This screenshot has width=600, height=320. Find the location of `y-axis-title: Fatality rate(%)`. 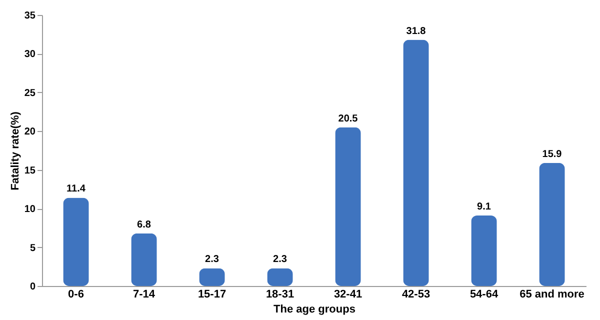

y-axis-title: Fatality rate(%) is located at coordinates (15, 150).